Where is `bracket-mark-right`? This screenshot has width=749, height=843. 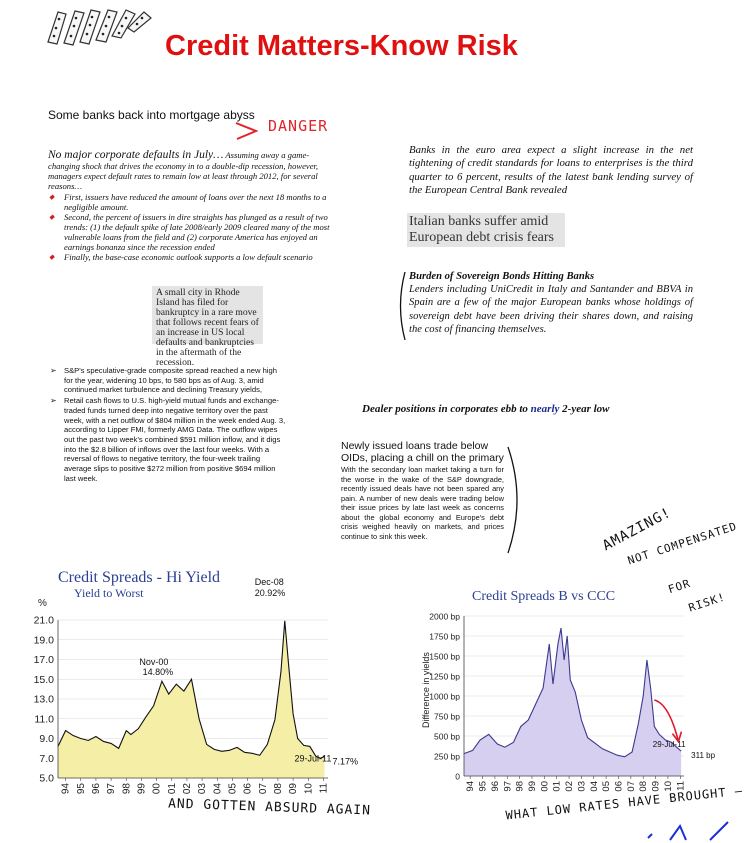
bracket-mark-right is located at coordinates (512, 500).